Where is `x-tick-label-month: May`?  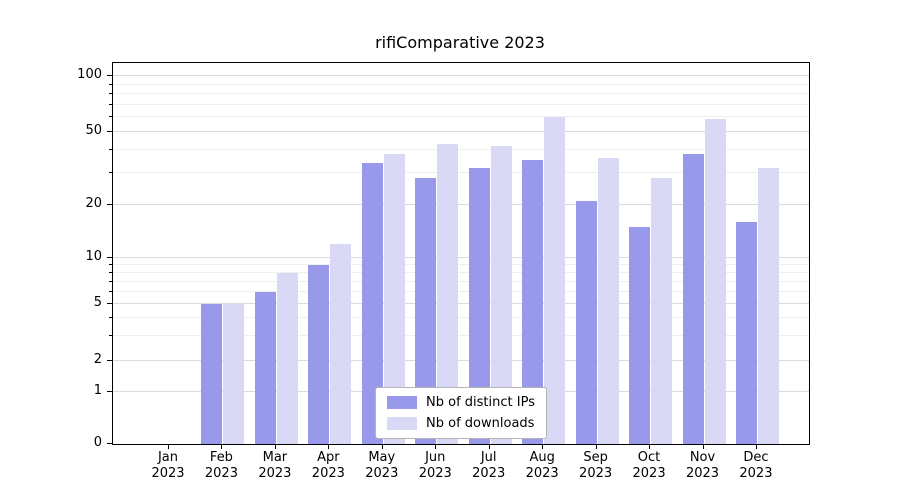 x-tick-label-month: May is located at coordinates (382, 457).